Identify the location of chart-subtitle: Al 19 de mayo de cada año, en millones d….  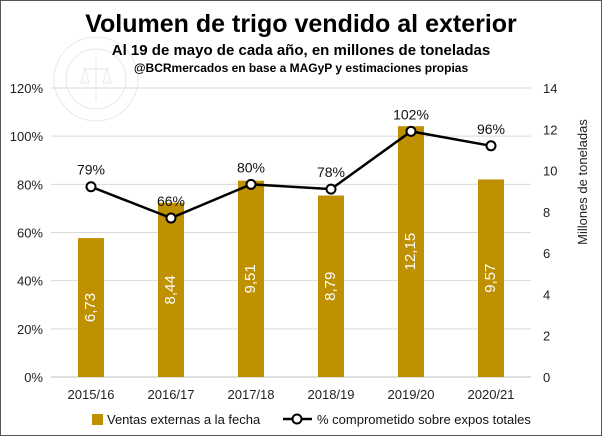
(301, 50).